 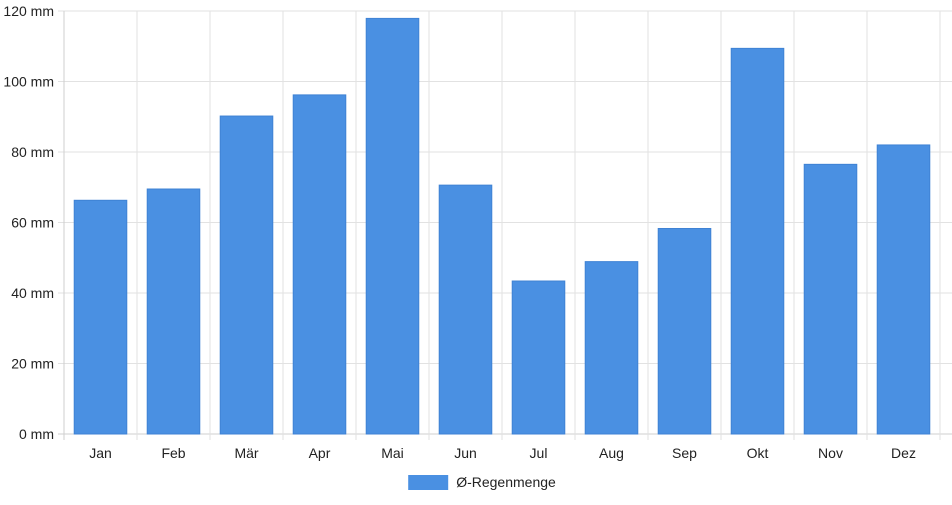 I want to click on x-tick-label: Jul, so click(x=539, y=453).